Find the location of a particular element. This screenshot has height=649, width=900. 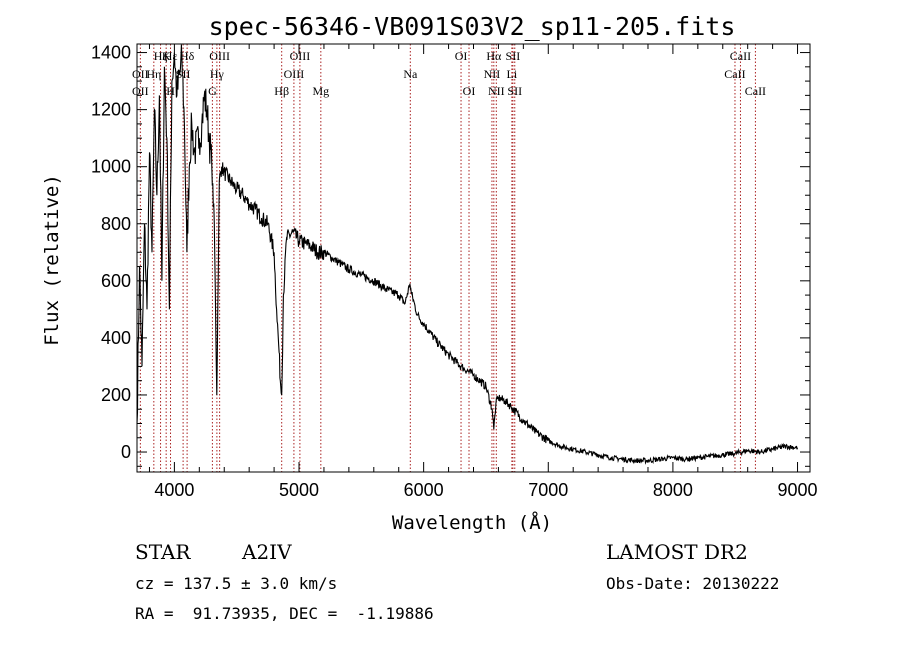

y-tick-label: 0 is located at coordinates (126, 452).